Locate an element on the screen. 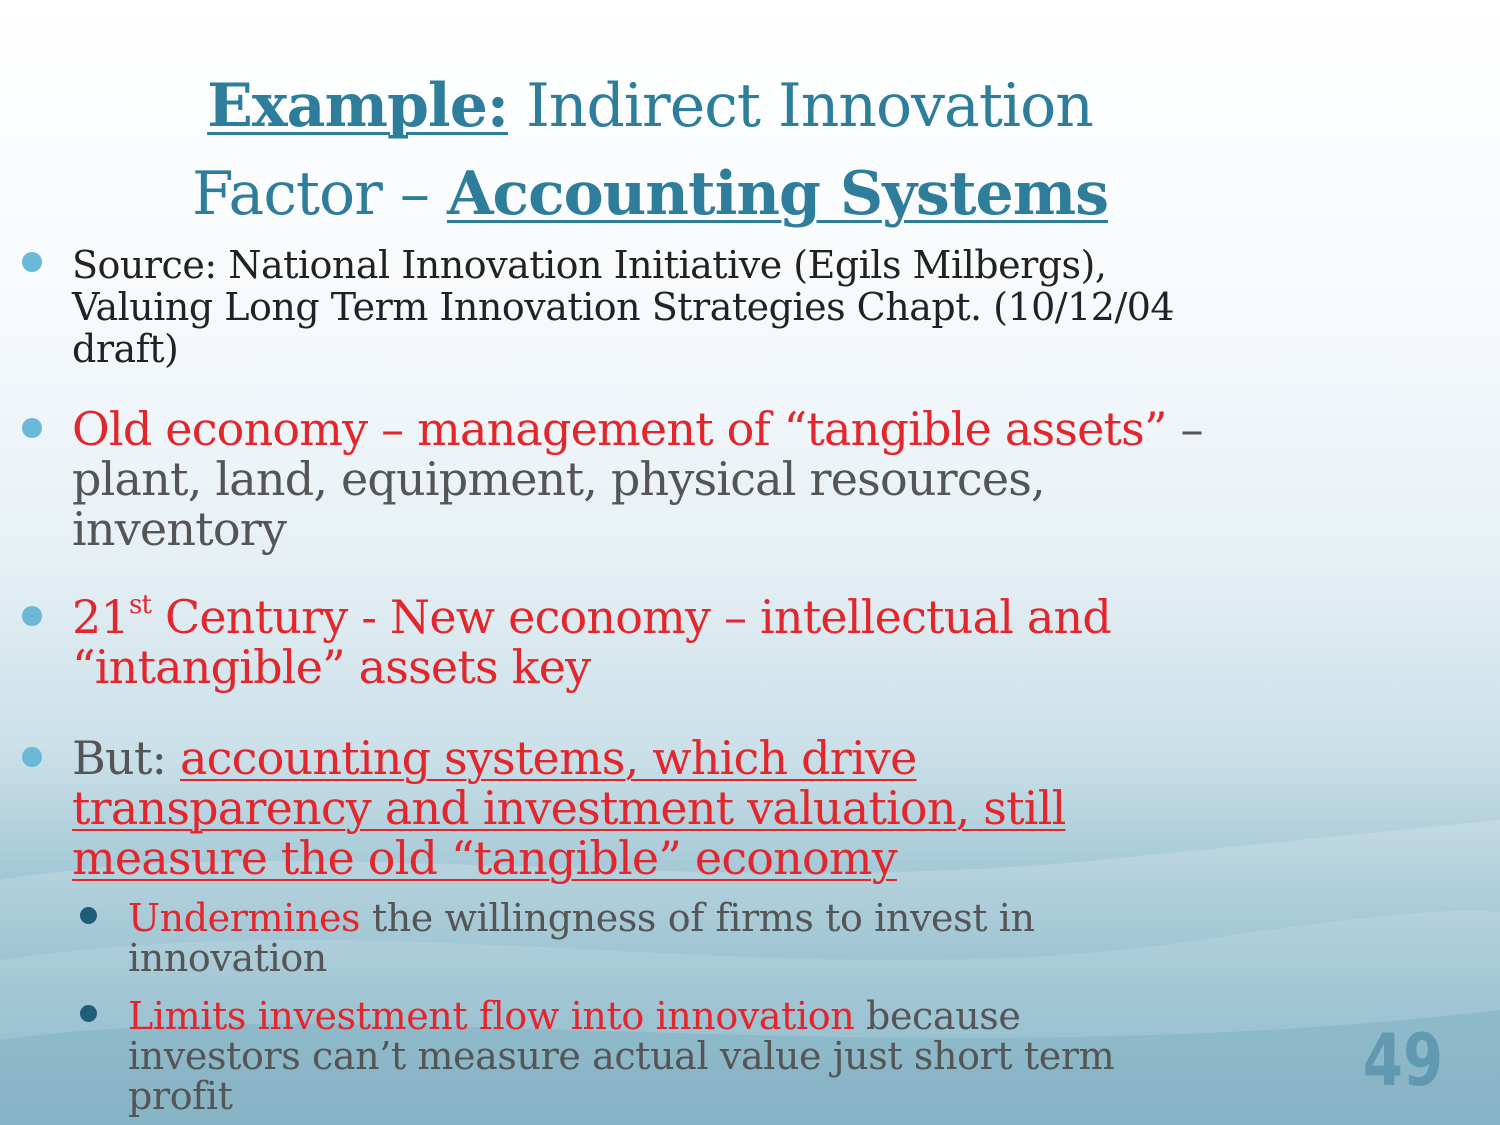  limits-highlight: Limits investment flow into innovation is located at coordinates (491, 1016).